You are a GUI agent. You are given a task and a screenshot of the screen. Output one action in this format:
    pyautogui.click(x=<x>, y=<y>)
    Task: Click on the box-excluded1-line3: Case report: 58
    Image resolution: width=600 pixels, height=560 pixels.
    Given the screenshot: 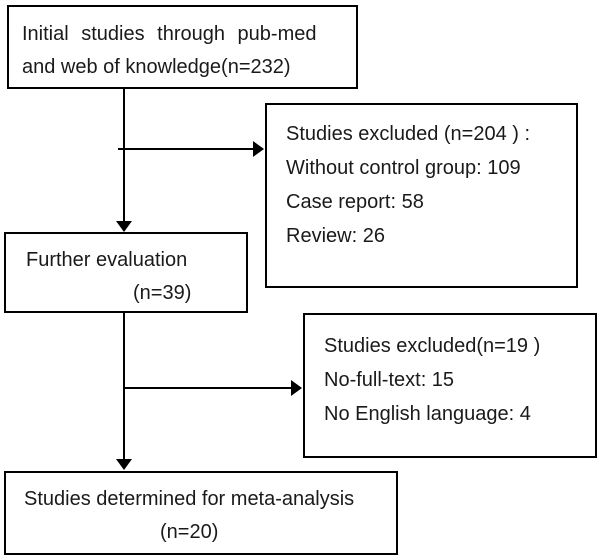 What is the action you would take?
    pyautogui.click(x=355, y=202)
    